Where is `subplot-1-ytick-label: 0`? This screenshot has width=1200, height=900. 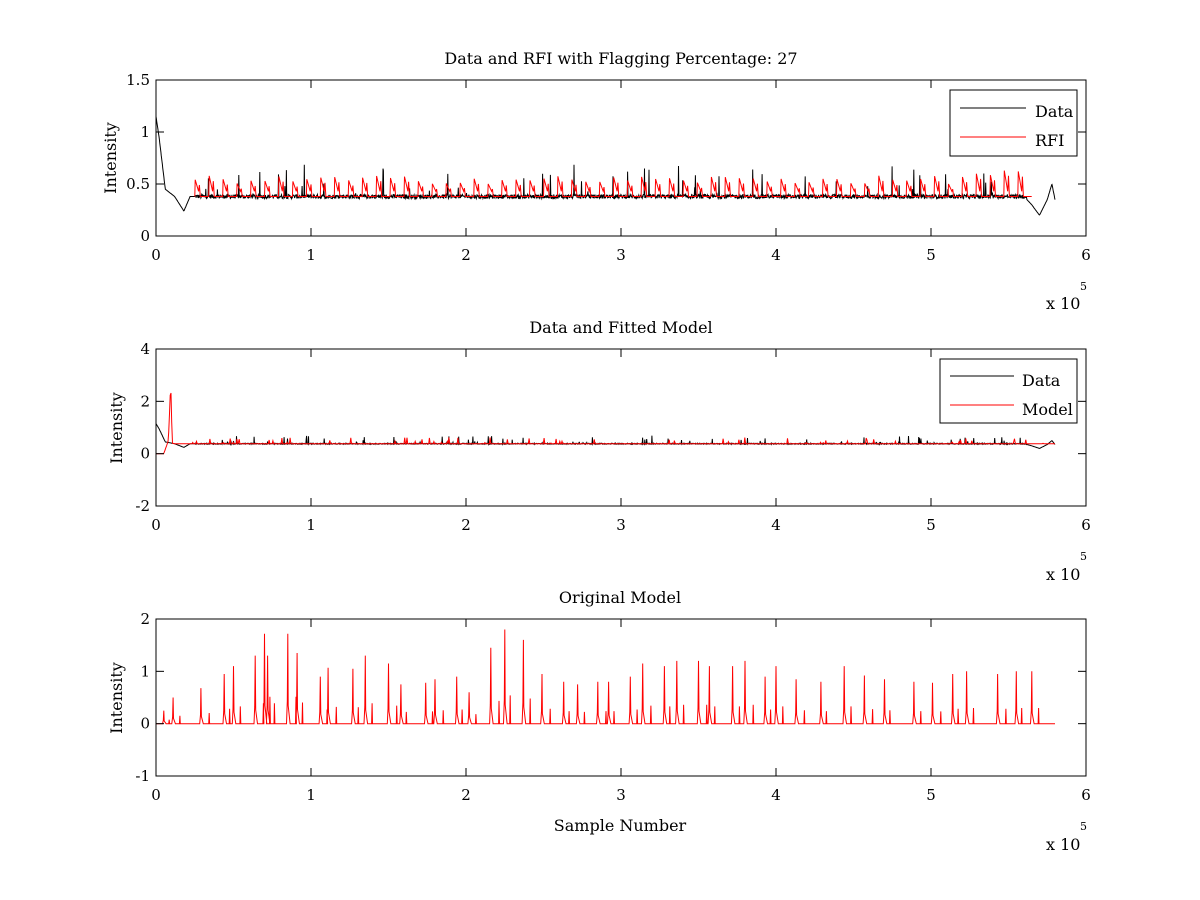
subplot-1-ytick-label: 0 is located at coordinates (145, 236).